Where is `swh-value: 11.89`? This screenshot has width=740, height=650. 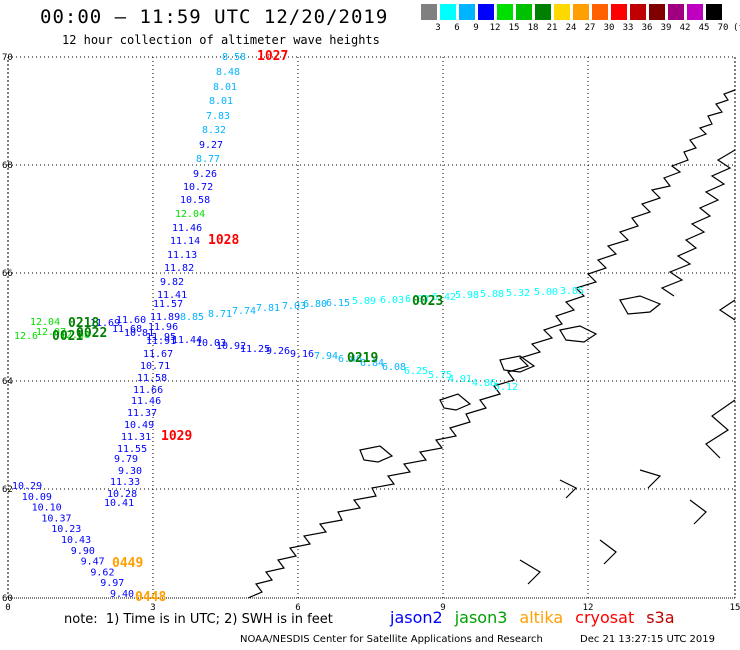 swh-value: 11.89 is located at coordinates (165, 317).